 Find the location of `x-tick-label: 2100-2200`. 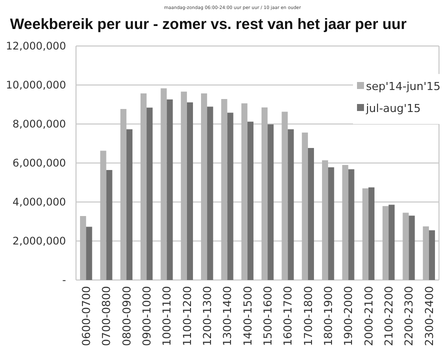

x-tick-label: 2100-2200 is located at coordinates (389, 316).